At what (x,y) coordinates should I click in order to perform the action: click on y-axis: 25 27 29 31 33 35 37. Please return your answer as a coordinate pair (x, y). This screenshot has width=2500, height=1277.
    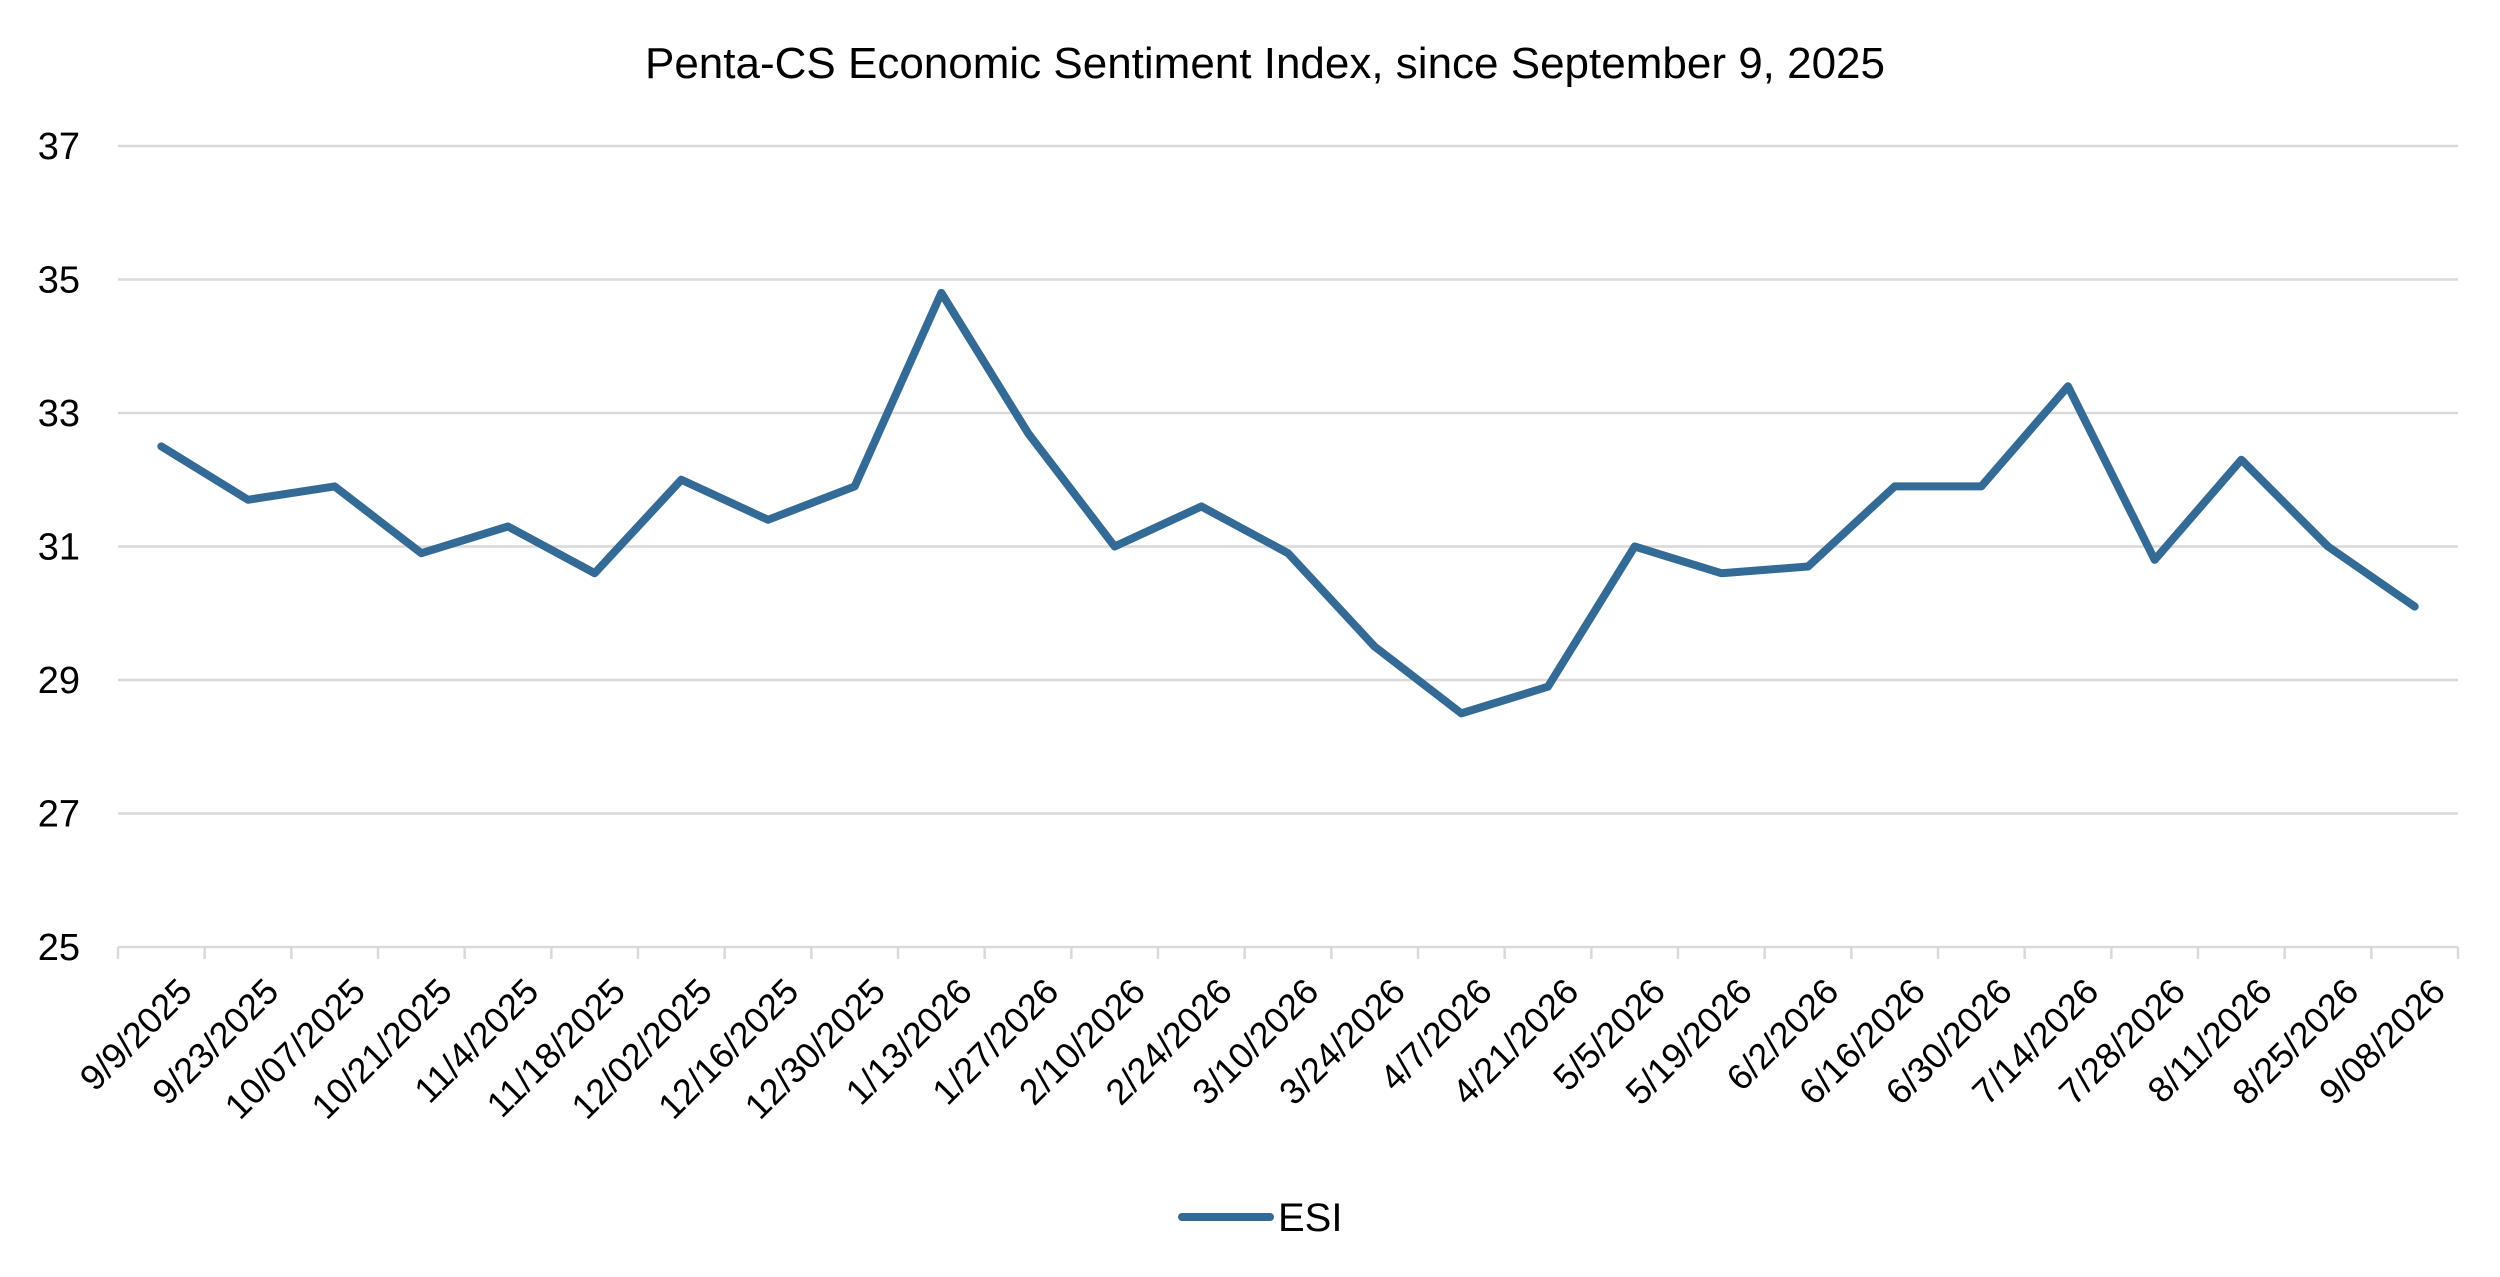
    Looking at the image, I should click on (59, 547).